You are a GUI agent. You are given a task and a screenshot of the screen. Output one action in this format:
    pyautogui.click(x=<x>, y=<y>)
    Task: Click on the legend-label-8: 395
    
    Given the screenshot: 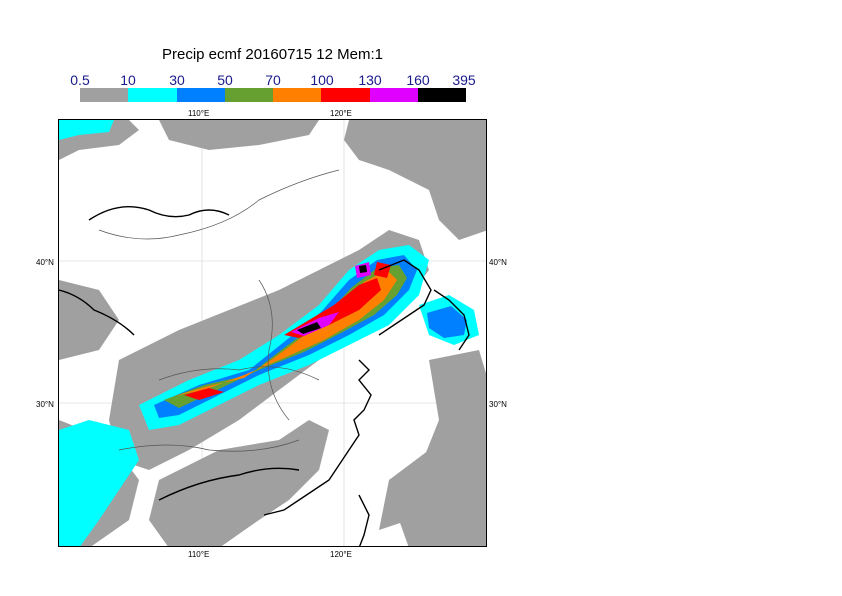 What is the action you would take?
    pyautogui.click(x=464, y=80)
    